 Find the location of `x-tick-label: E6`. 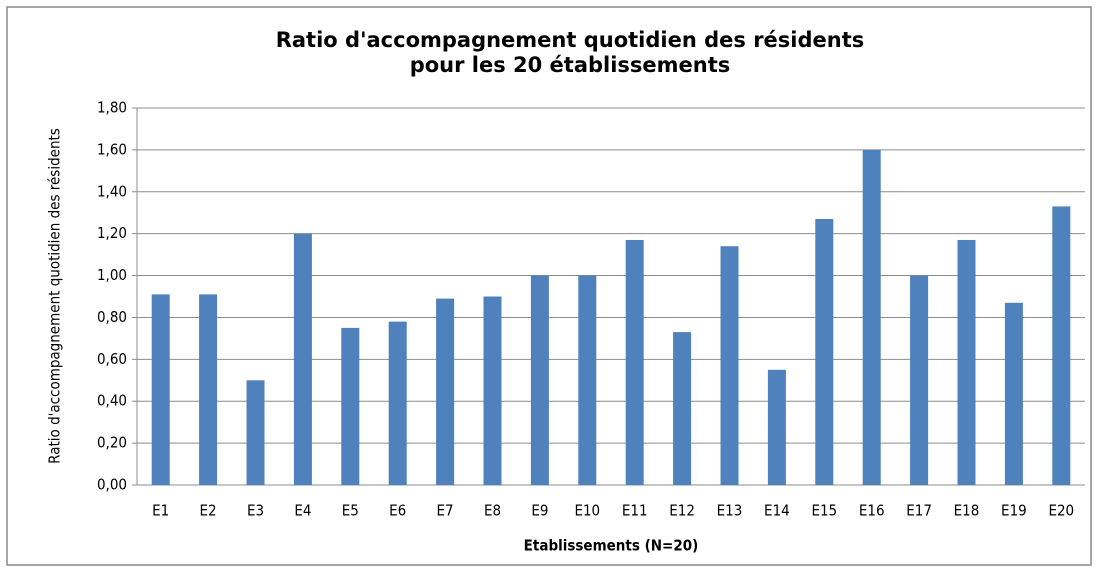

x-tick-label: E6 is located at coordinates (397, 511).